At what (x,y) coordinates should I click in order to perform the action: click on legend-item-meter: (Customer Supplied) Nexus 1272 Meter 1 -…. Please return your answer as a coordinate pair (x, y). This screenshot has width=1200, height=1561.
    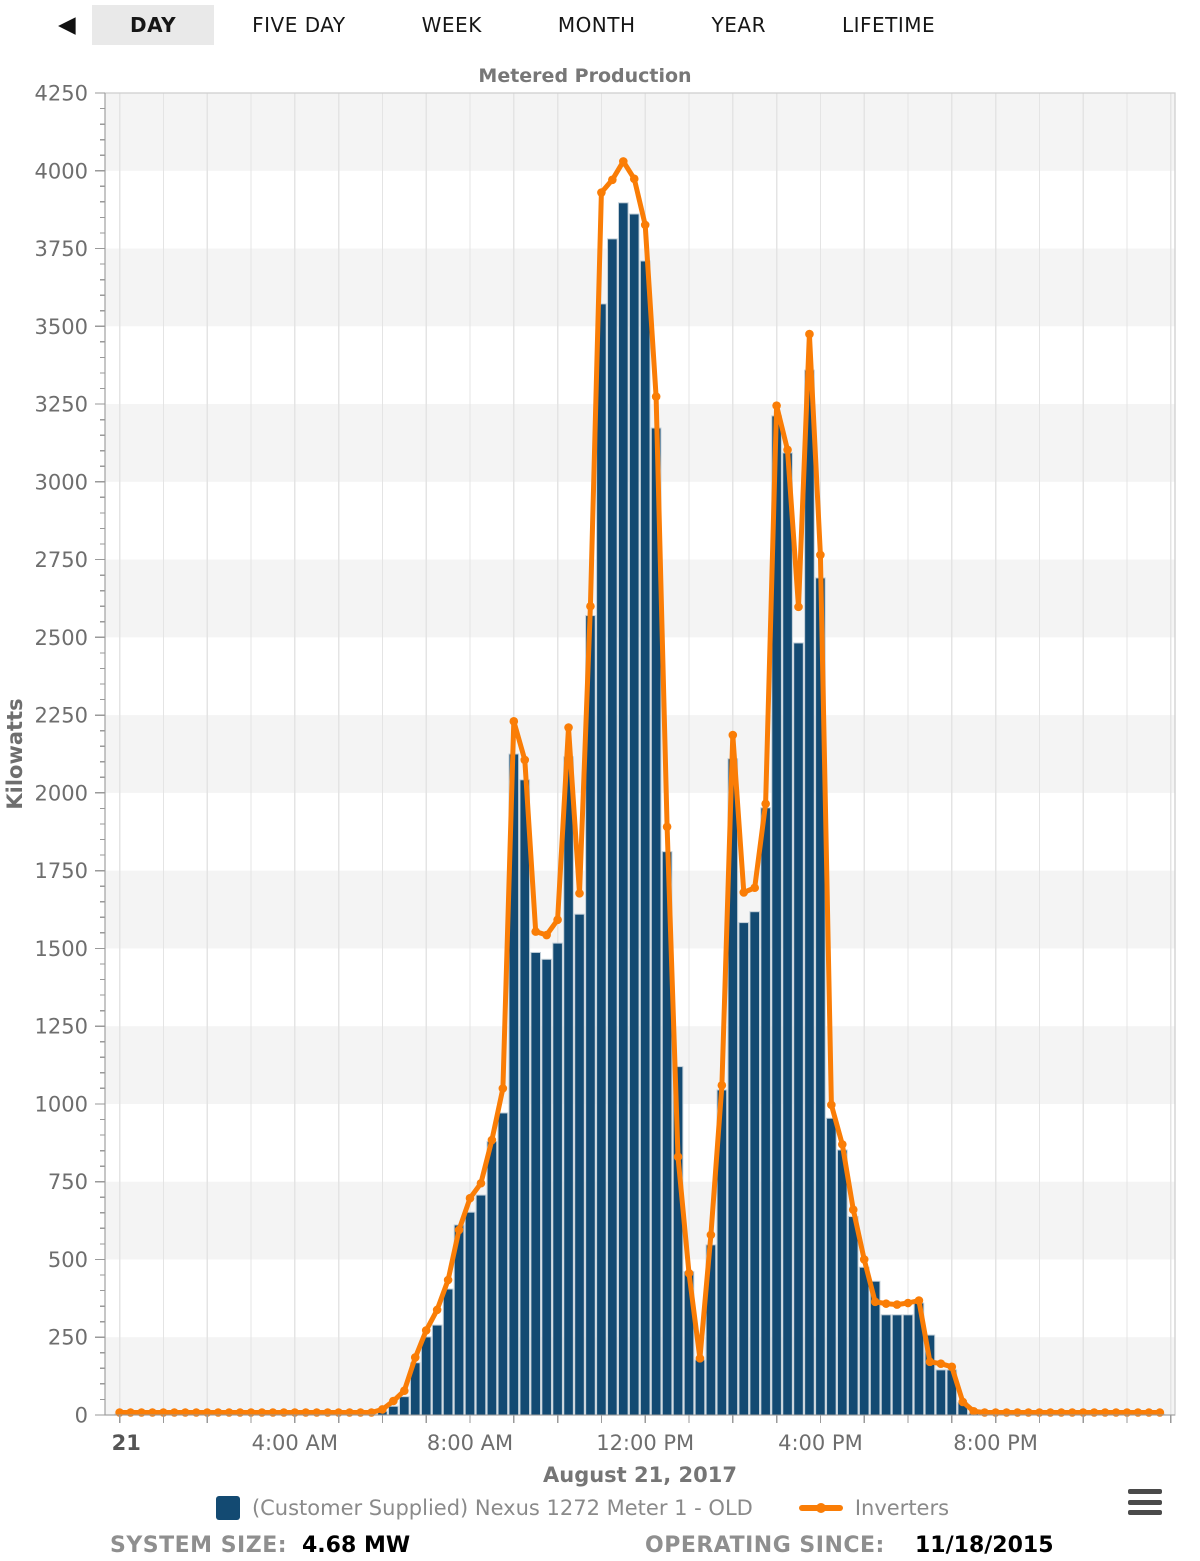
    Looking at the image, I should click on (484, 1508).